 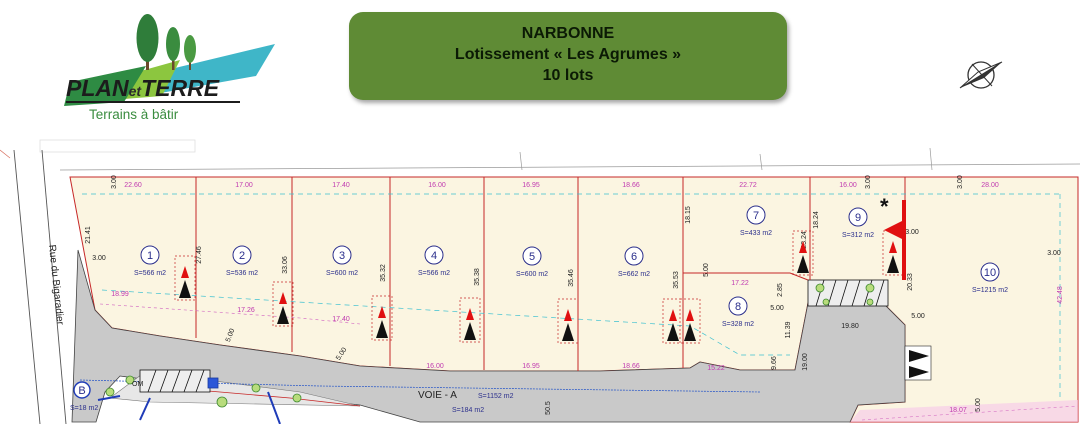 I want to click on dimension-label: 17.22, so click(x=740, y=283).